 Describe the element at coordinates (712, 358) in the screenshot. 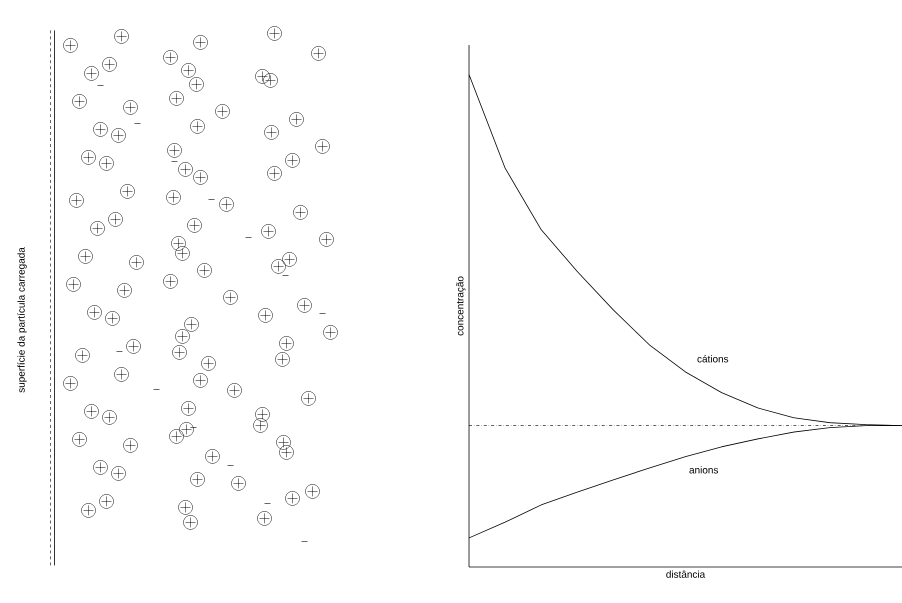

I see `series-label: cátions` at that location.